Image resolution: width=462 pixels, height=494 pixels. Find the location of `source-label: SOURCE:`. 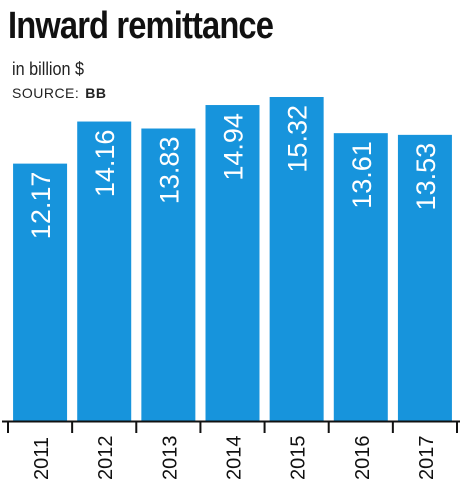

source-label: SOURCE: is located at coordinates (46, 93).